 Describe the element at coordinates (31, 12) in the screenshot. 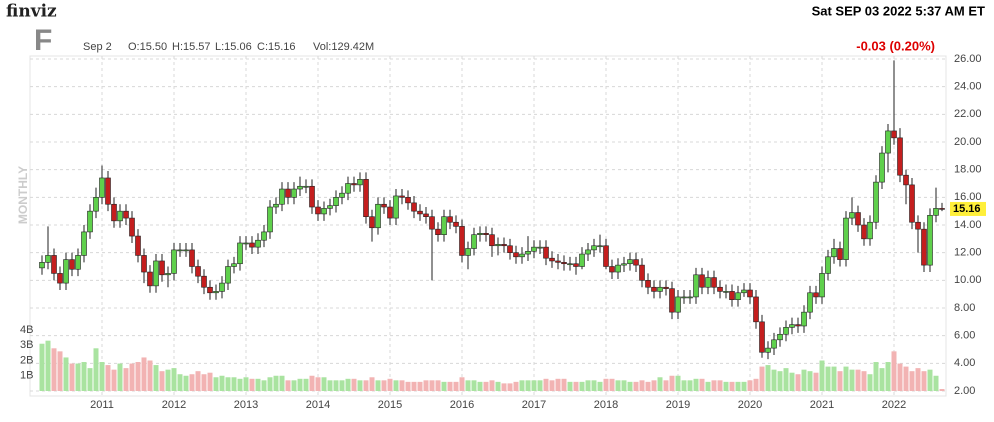

I see `logo: finviz` at that location.